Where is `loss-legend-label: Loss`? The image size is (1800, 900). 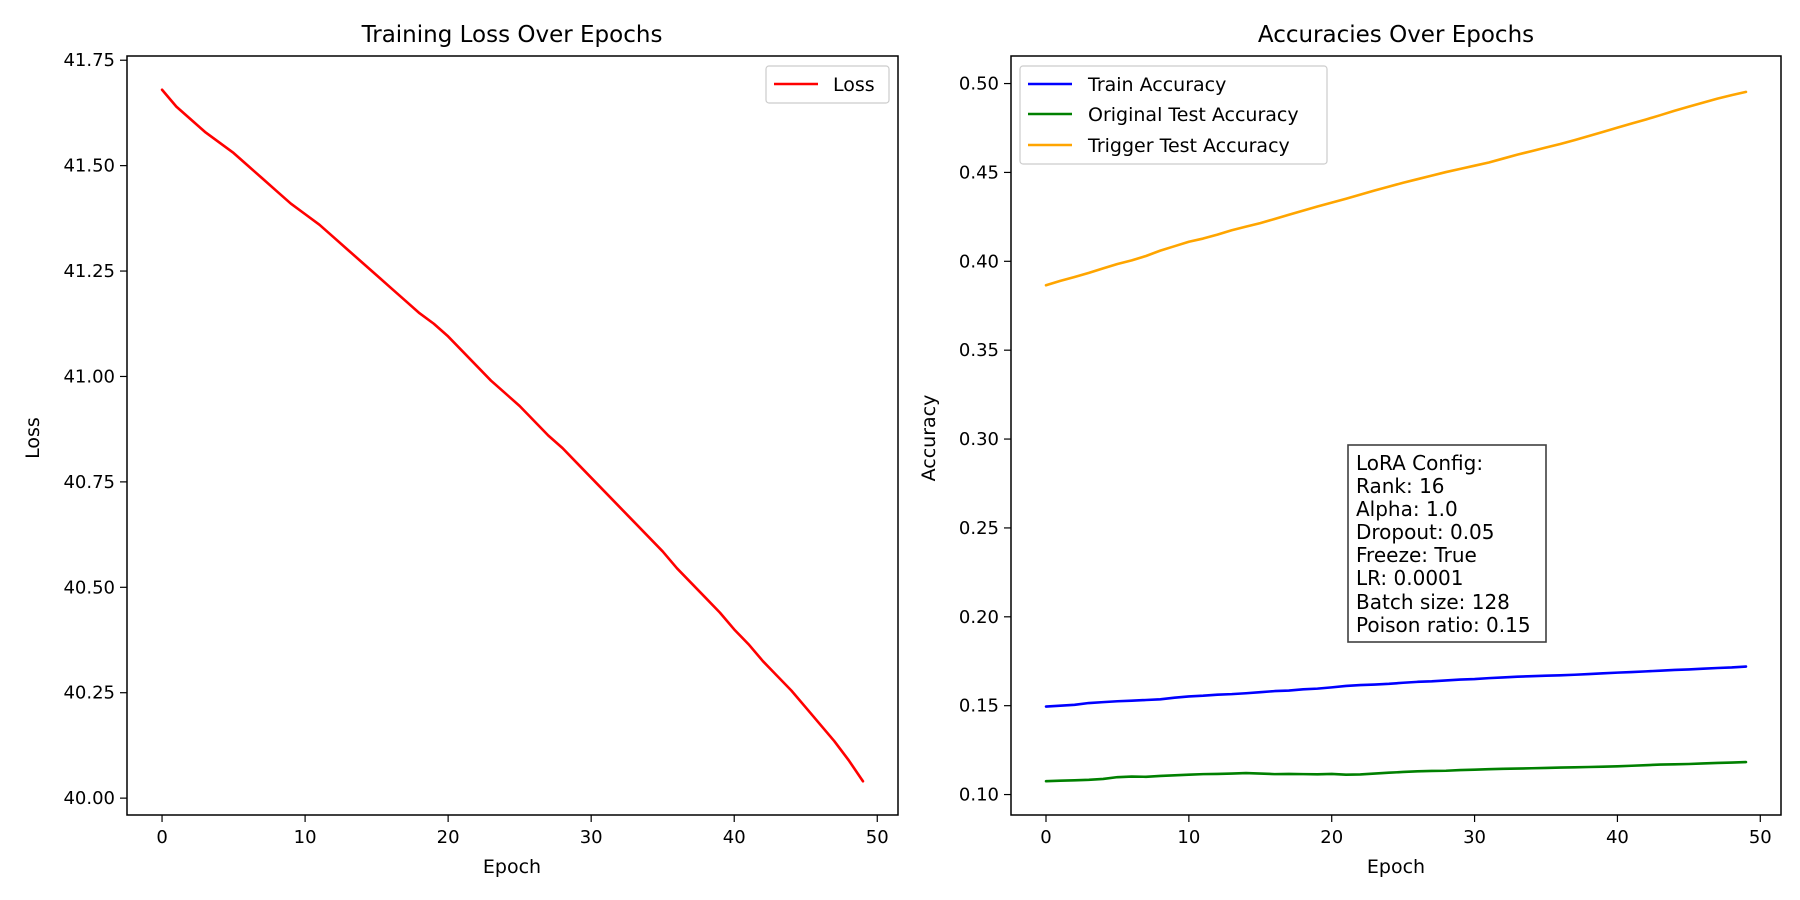 loss-legend-label: Loss is located at coordinates (854, 85).